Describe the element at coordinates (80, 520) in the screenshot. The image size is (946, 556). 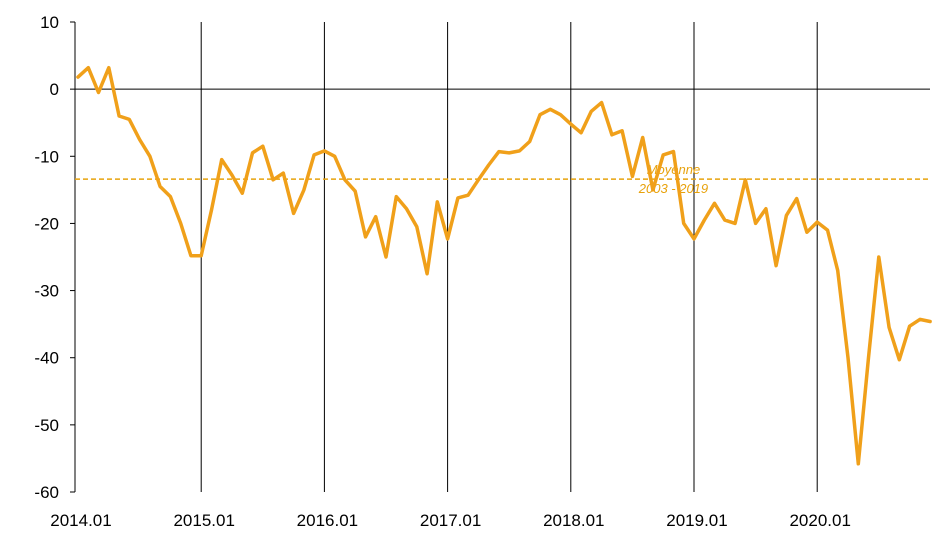
I see `x-tick-label: 2014.01` at that location.